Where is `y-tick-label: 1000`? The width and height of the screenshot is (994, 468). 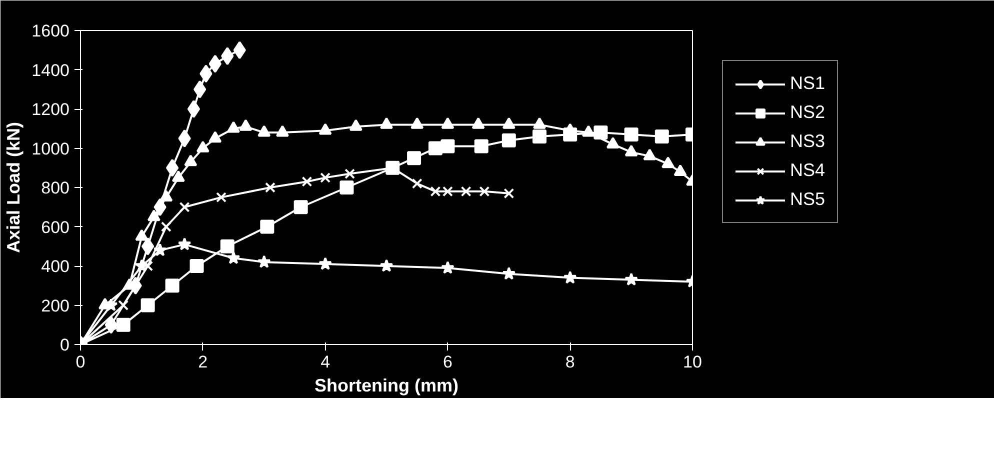 y-tick-label: 1000 is located at coordinates (51, 148).